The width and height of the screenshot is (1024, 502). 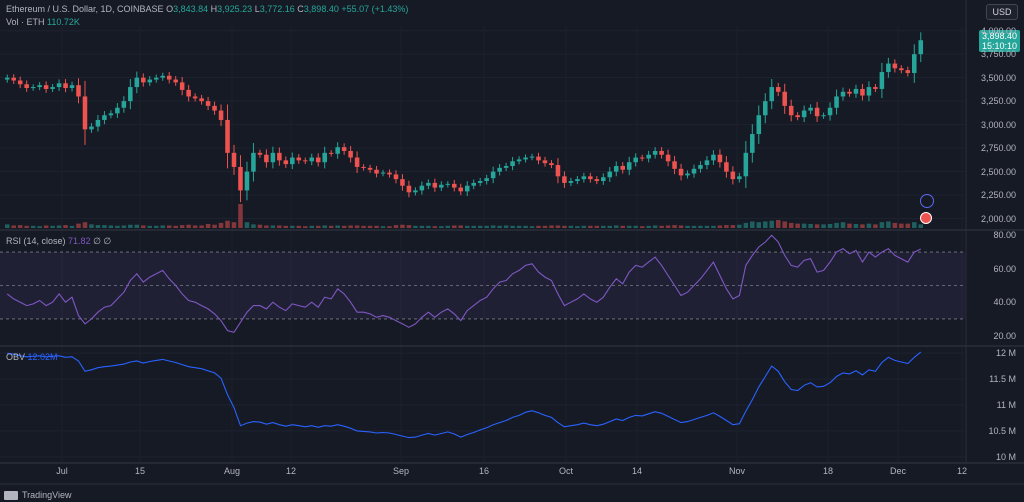 I want to click on volume-bars, so click(x=464, y=216).